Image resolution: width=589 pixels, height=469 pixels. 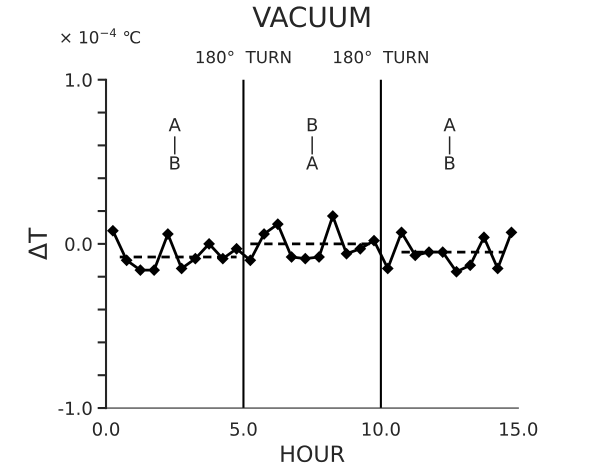 I want to click on text: × 10$^{−4}$ ℃, so click(x=100, y=36).